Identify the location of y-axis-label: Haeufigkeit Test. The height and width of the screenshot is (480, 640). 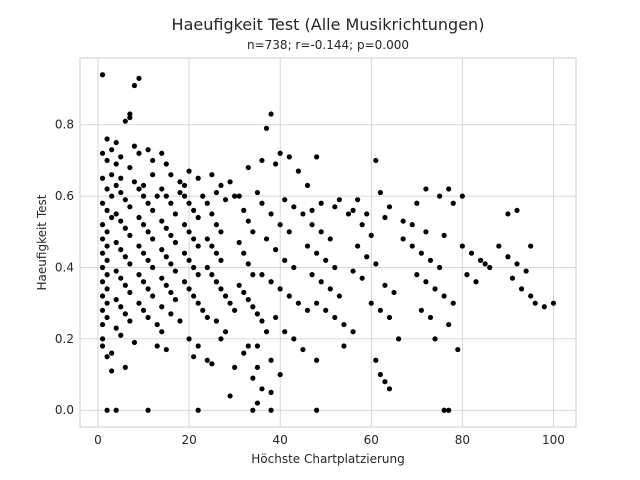
(42, 242).